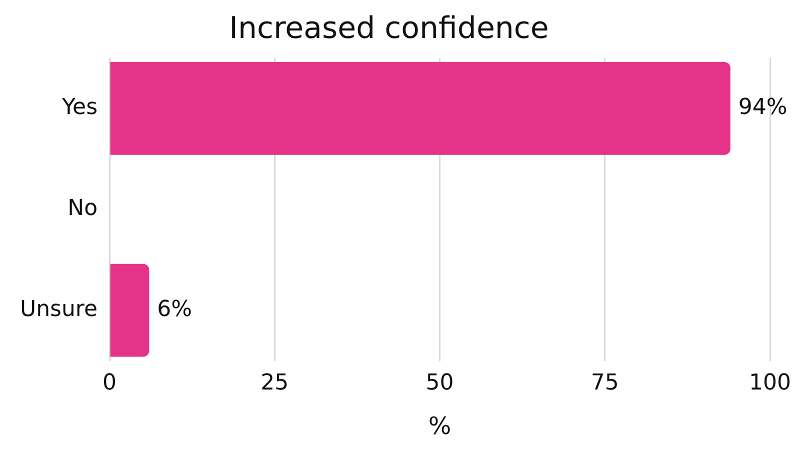 The image size is (808, 450). What do you see at coordinates (59, 309) in the screenshot?
I see `y-tick-label: Unsure` at bounding box center [59, 309].